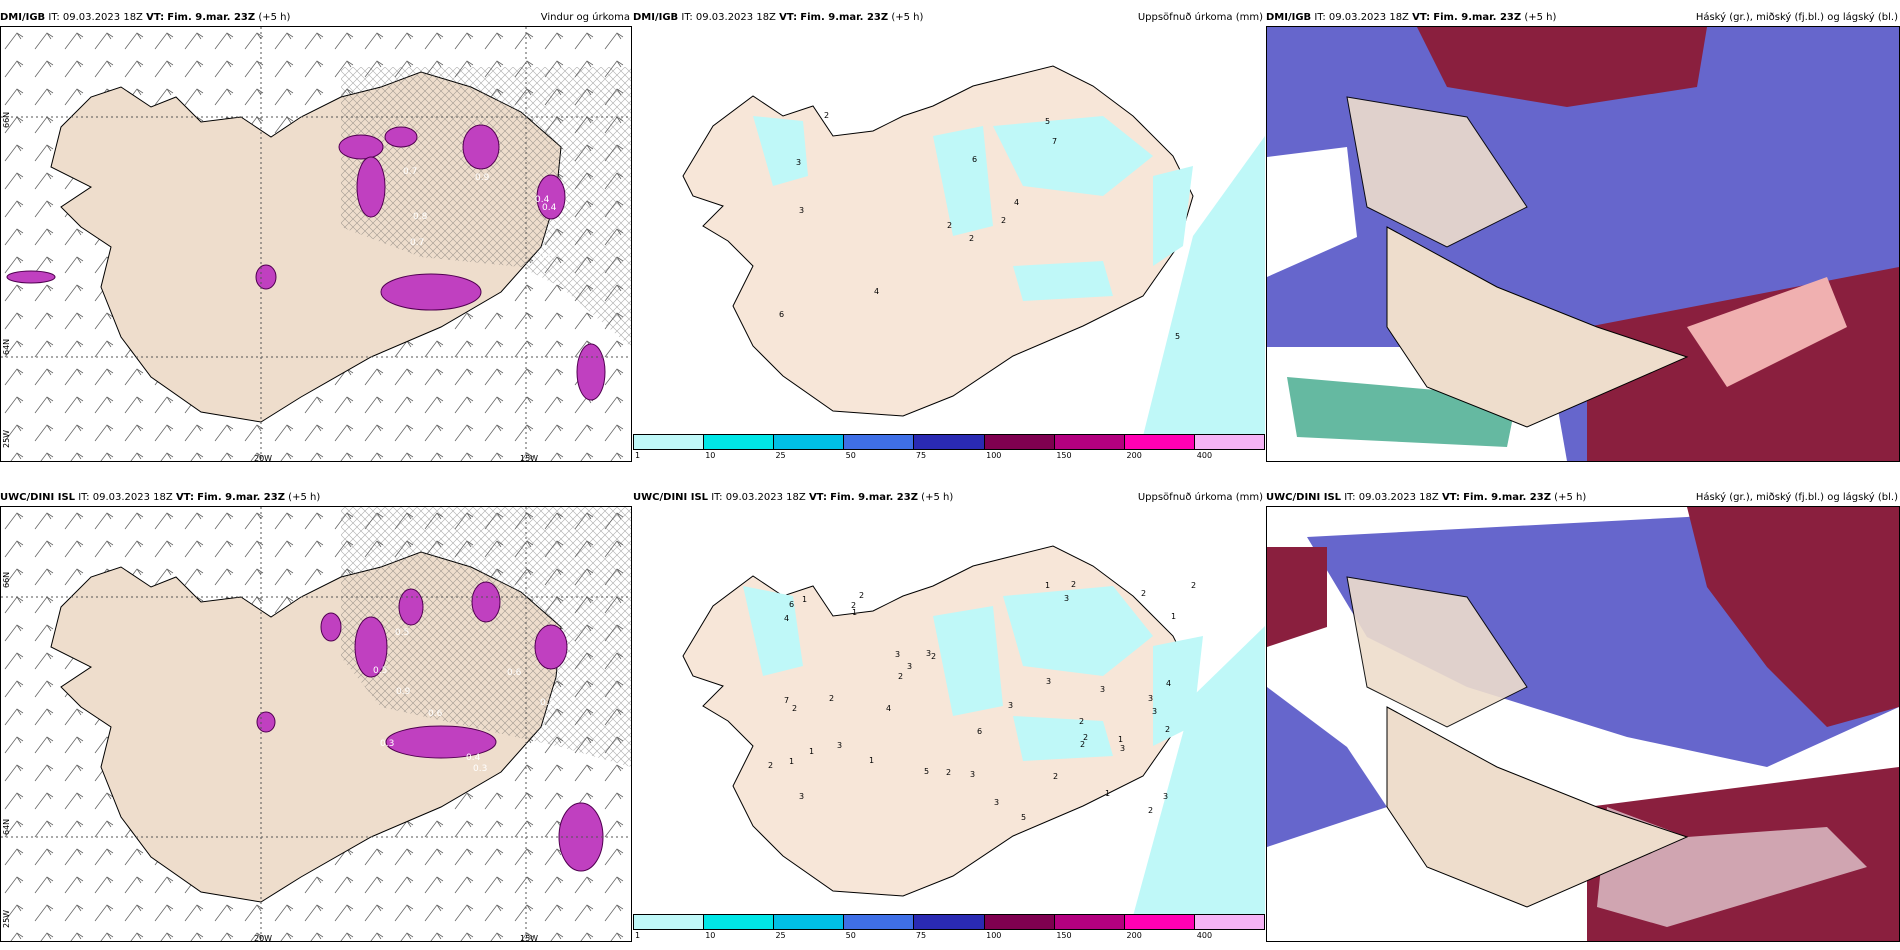 This screenshot has width=1900, height=950. Describe the element at coordinates (410, 172) in the screenshot. I see `wind-value-label: 0.7` at that location.